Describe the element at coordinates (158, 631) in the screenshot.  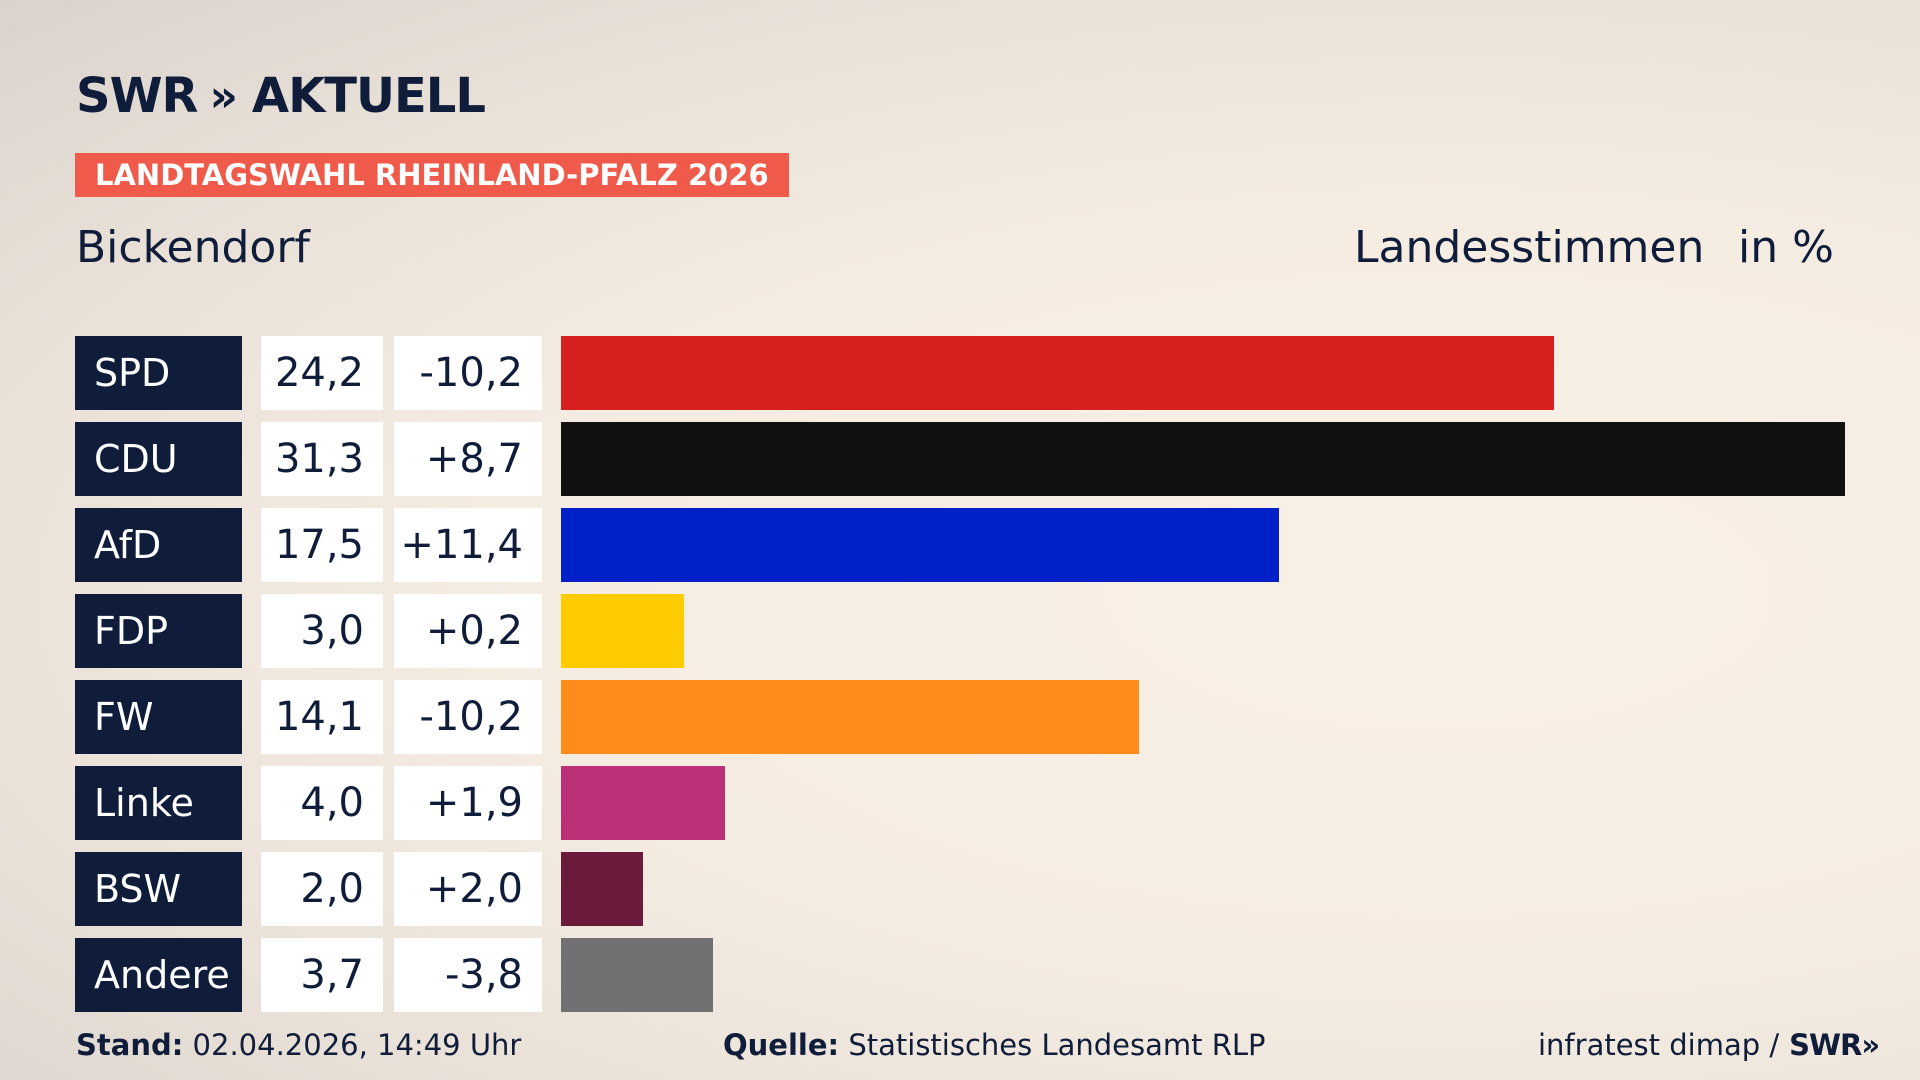
I see `party-label: FDP` at that location.